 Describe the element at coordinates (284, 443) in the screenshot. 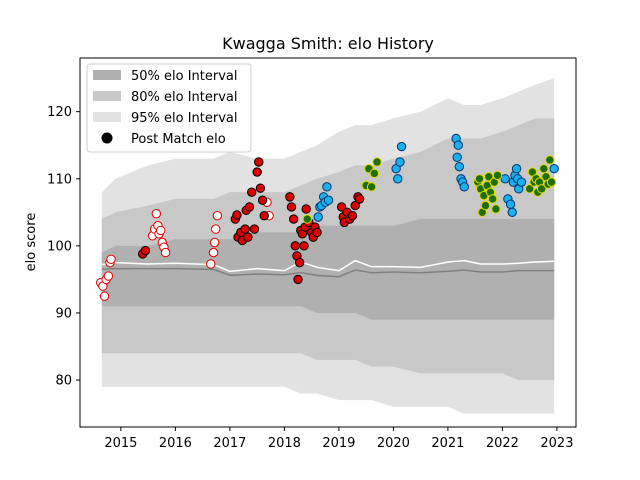

I see `x-tick-label: 2018` at that location.